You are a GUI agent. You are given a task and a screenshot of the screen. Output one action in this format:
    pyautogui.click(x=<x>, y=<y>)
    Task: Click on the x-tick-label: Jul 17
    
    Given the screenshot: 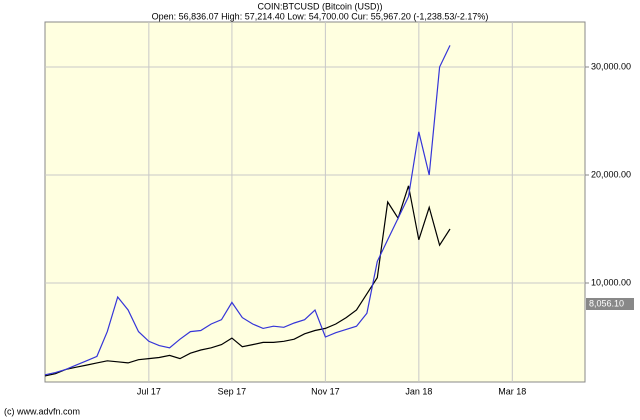 What is the action you would take?
    pyautogui.click(x=149, y=391)
    